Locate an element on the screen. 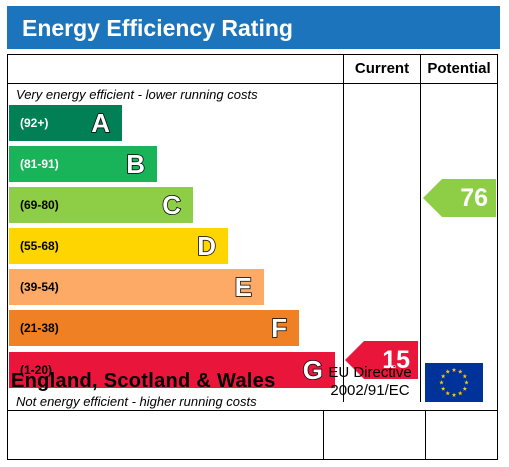  band-letter: C is located at coordinates (171, 205).